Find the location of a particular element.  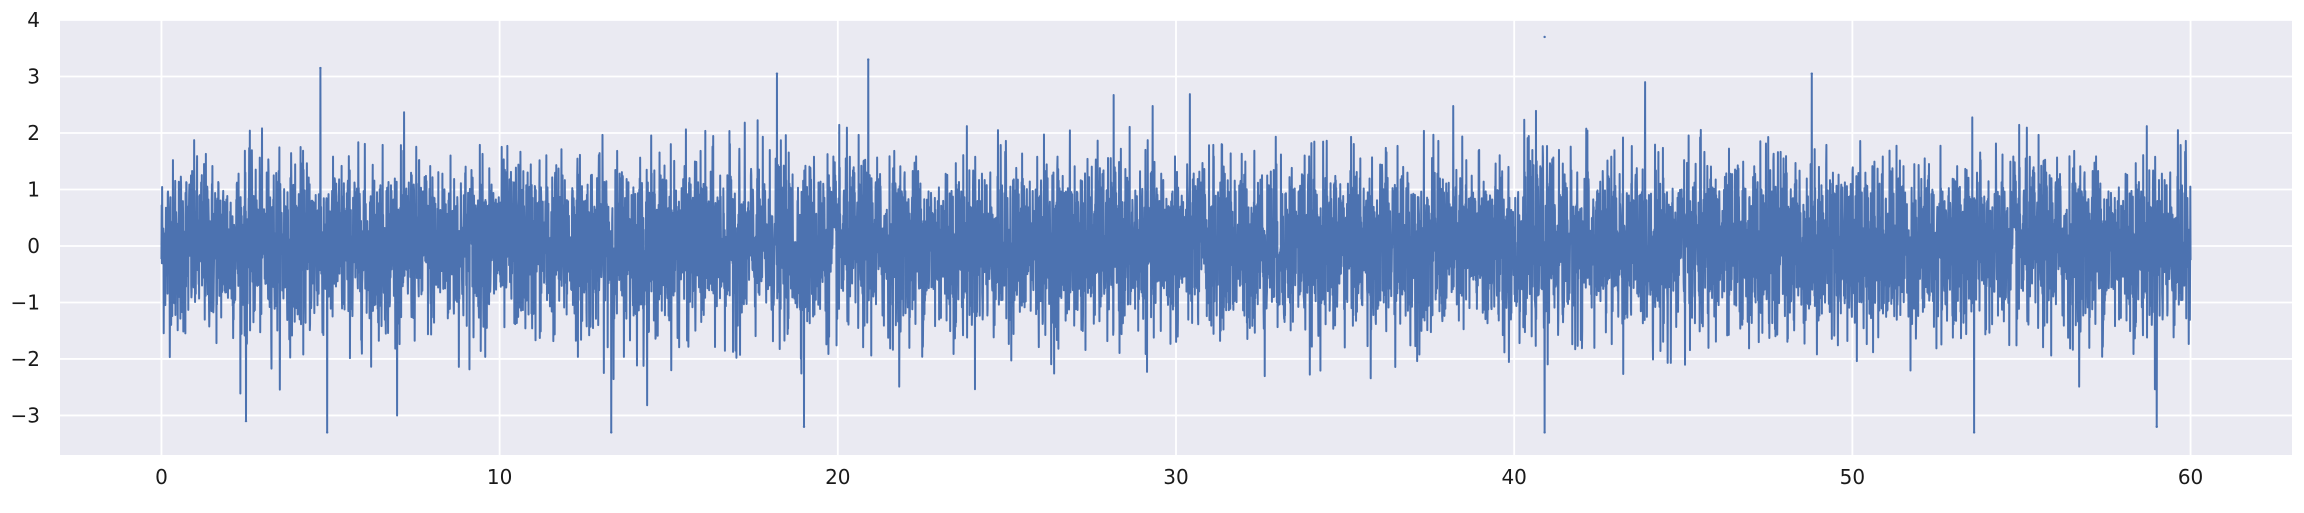

y-tick-label: 2 is located at coordinates (33, 133).